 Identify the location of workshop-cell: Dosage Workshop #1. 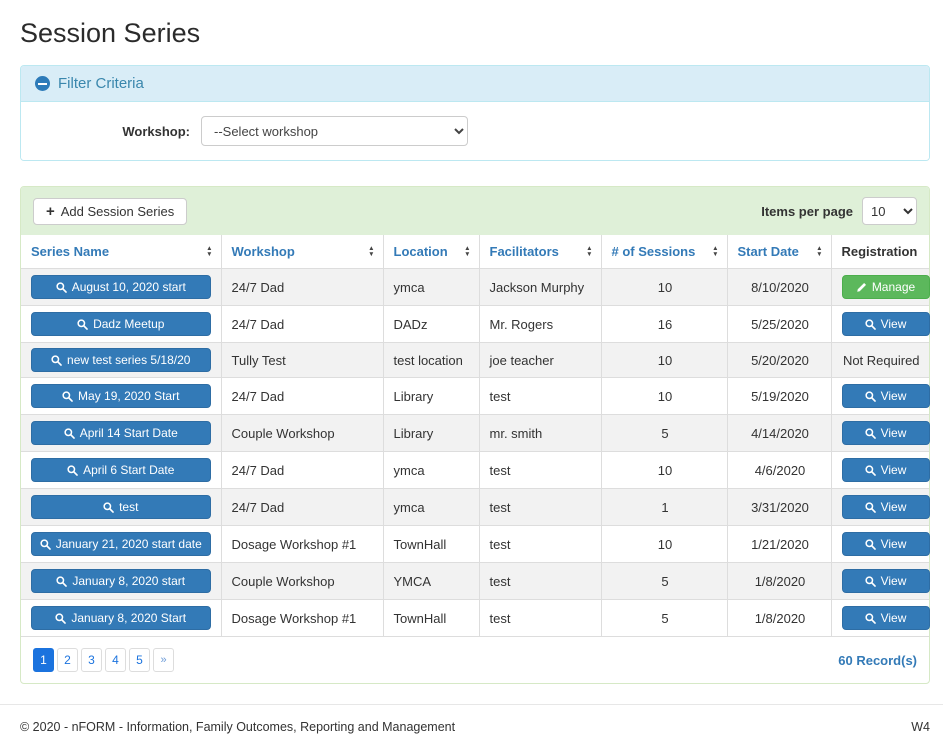
(302, 618).